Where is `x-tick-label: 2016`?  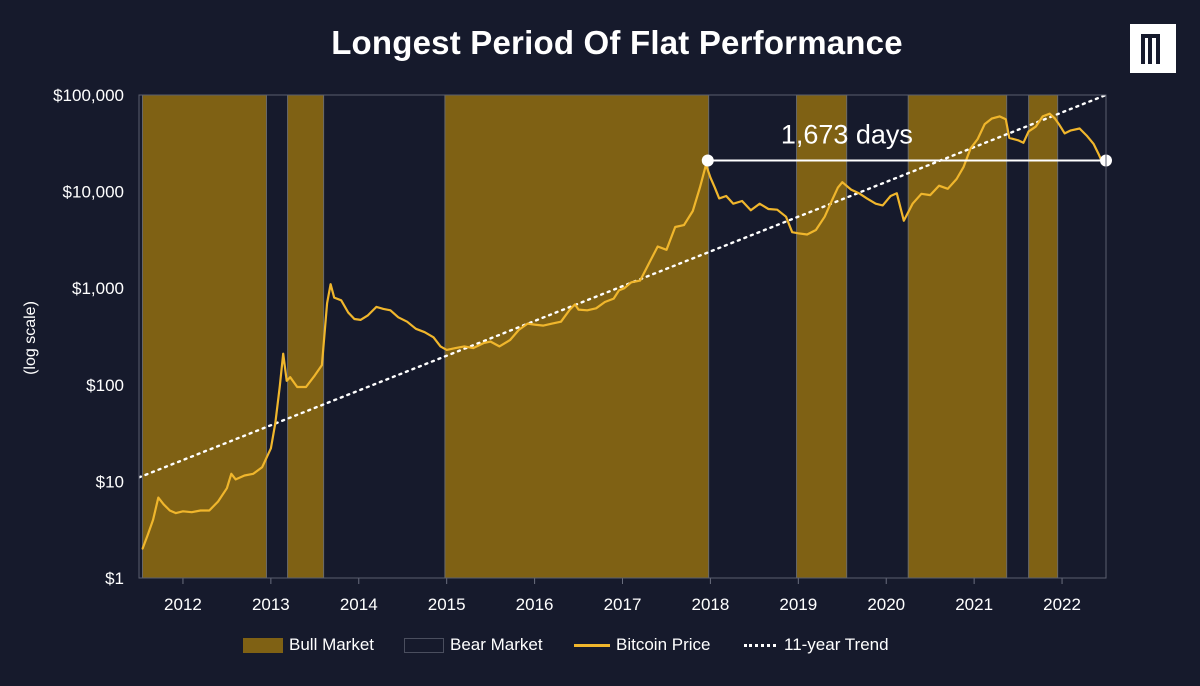
x-tick-label: 2016 is located at coordinates (535, 604).